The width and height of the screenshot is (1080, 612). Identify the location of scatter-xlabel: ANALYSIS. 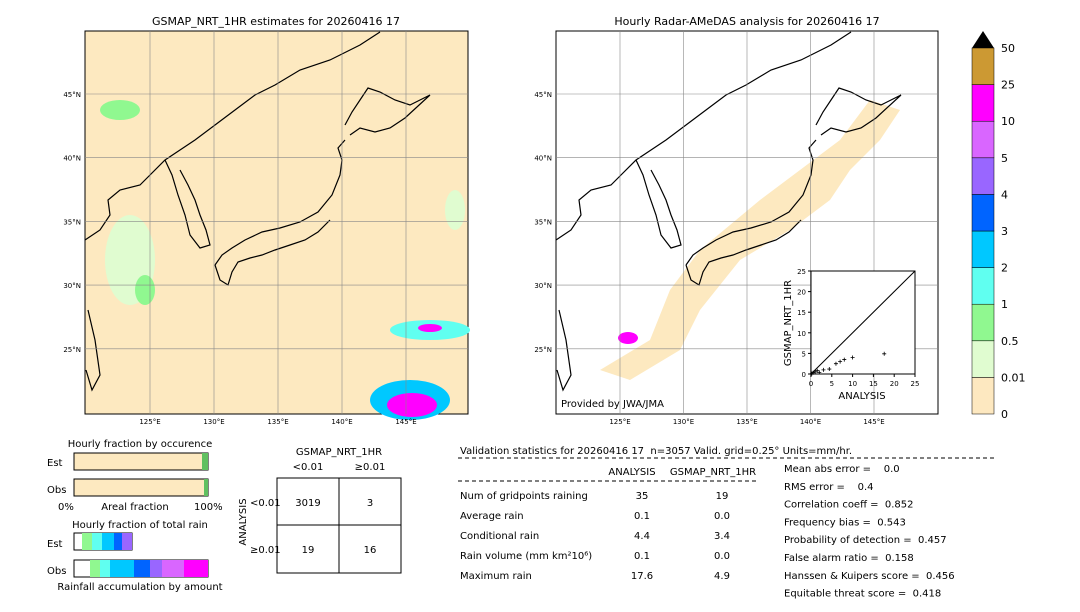
(861, 396).